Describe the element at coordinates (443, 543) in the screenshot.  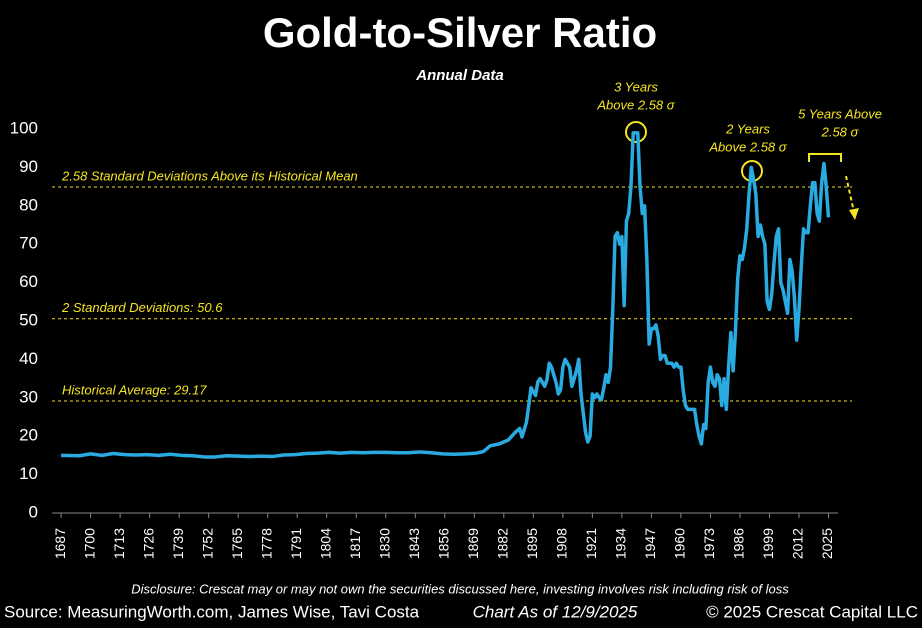
I see `x-tick-label: 1856` at that location.